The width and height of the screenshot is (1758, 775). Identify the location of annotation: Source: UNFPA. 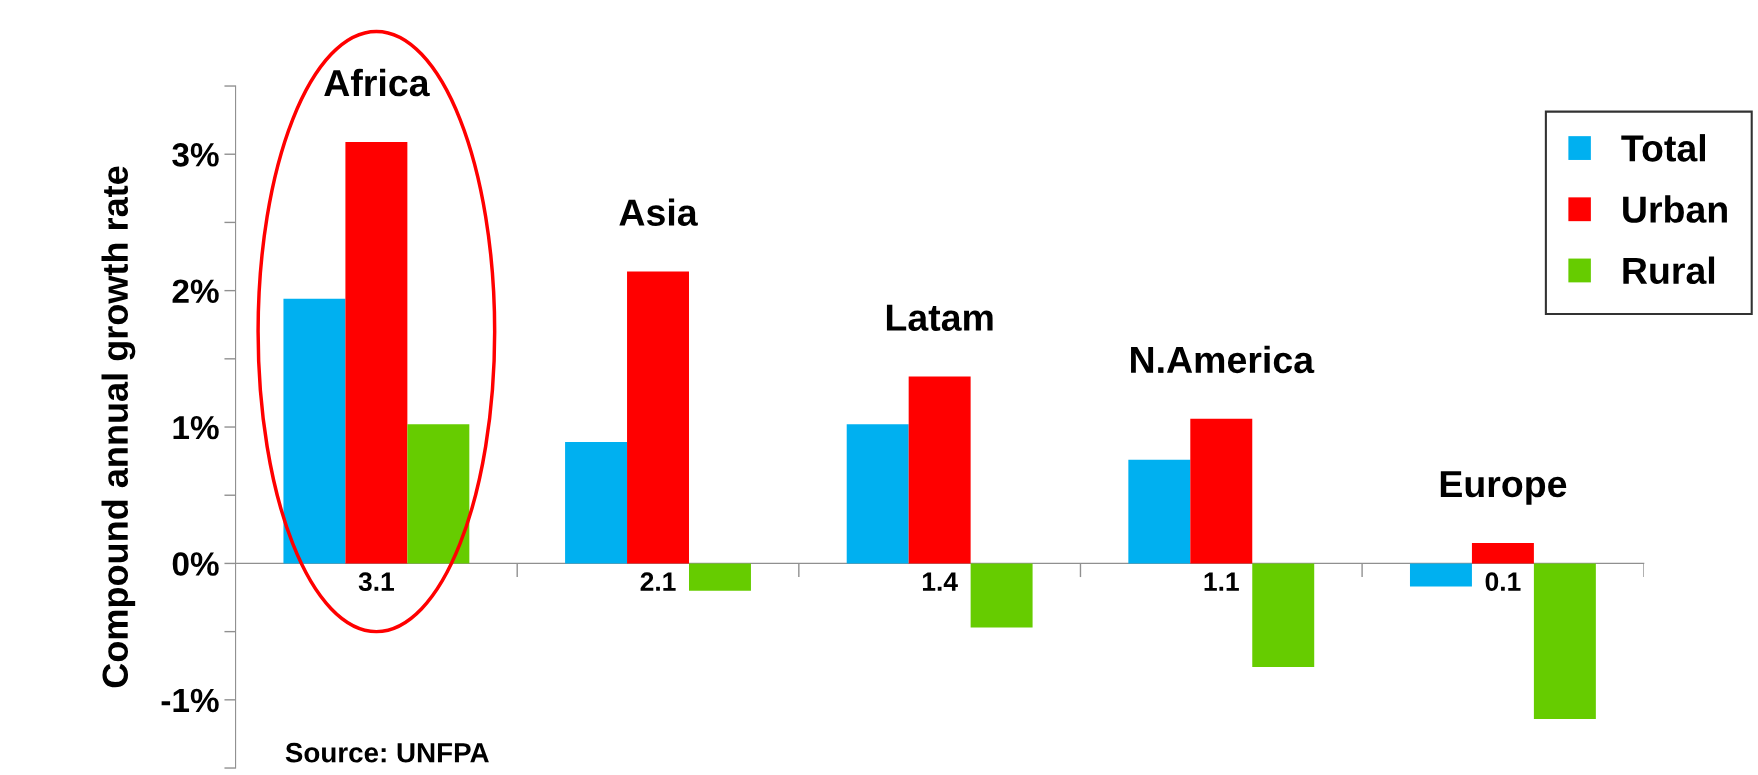
(387, 752).